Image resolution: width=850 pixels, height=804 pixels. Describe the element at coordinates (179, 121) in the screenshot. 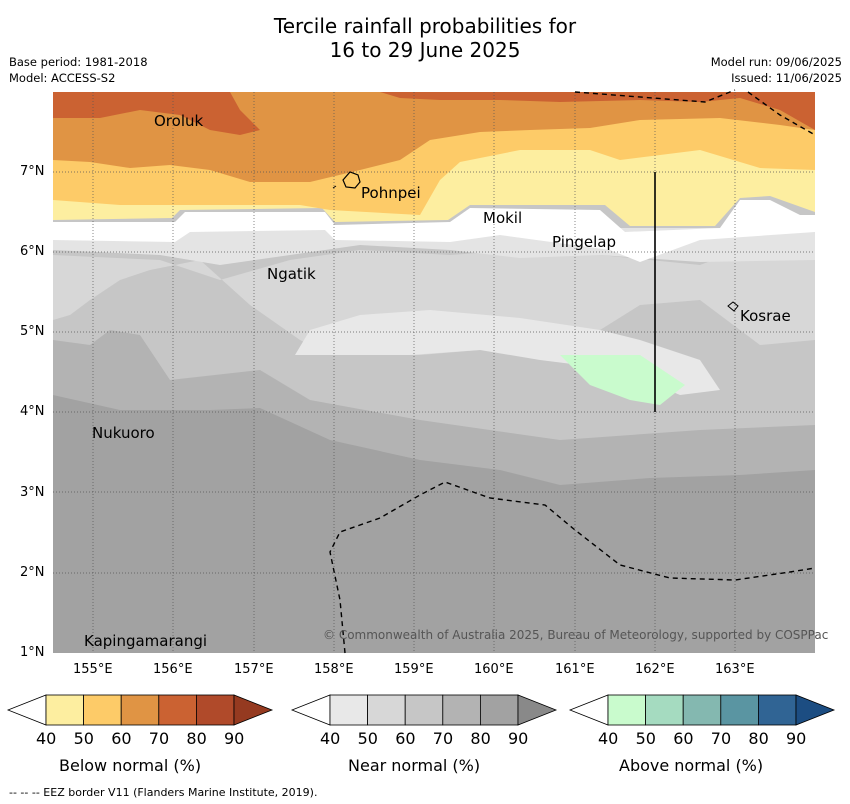

I see `place-label-oroluk: Oroluk` at that location.